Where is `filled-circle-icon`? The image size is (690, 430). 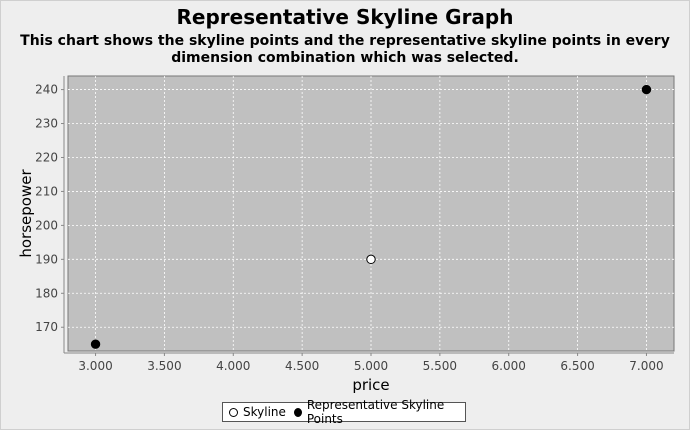 filled-circle-icon is located at coordinates (297, 412).